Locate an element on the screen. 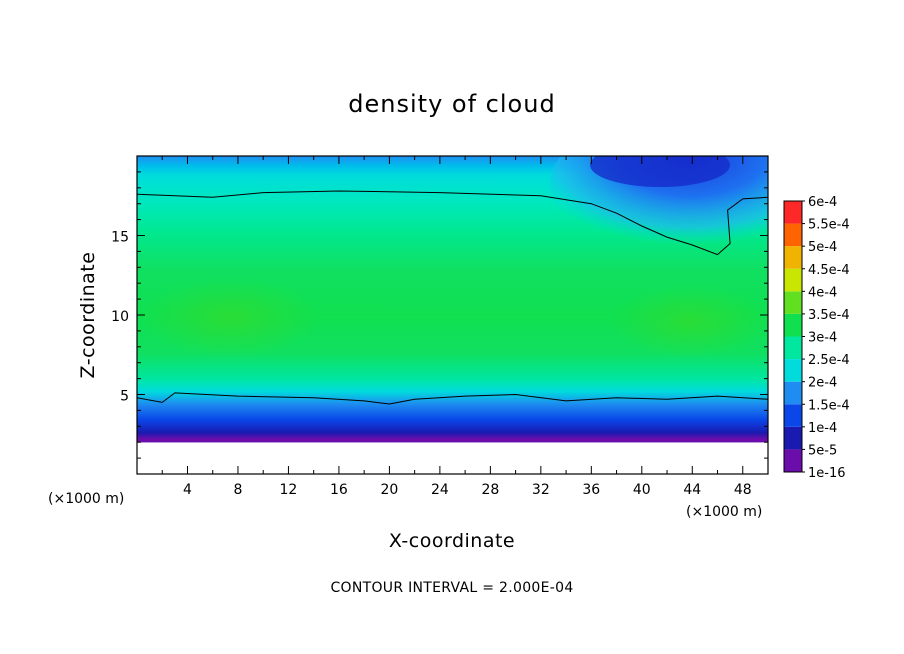 The height and width of the screenshot is (654, 904). chart-title: density of cloud is located at coordinates (451, 104).